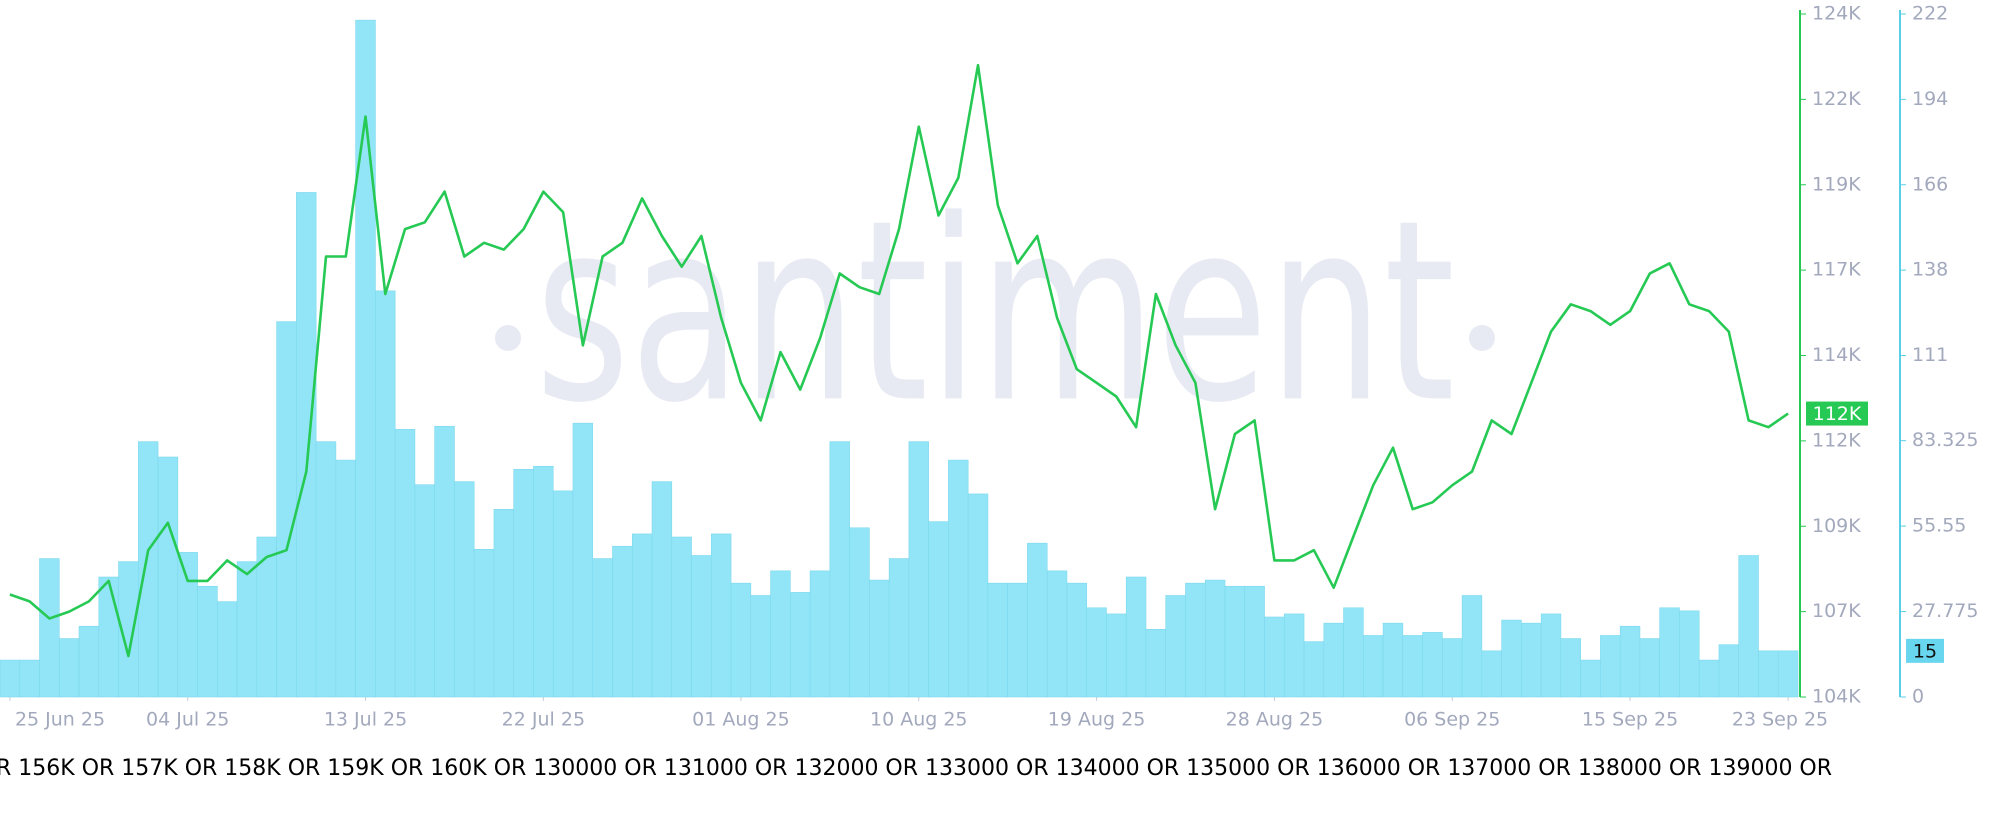  Describe the element at coordinates (60, 720) in the screenshot. I see `x-tick-label: 25 Jun 25` at that location.